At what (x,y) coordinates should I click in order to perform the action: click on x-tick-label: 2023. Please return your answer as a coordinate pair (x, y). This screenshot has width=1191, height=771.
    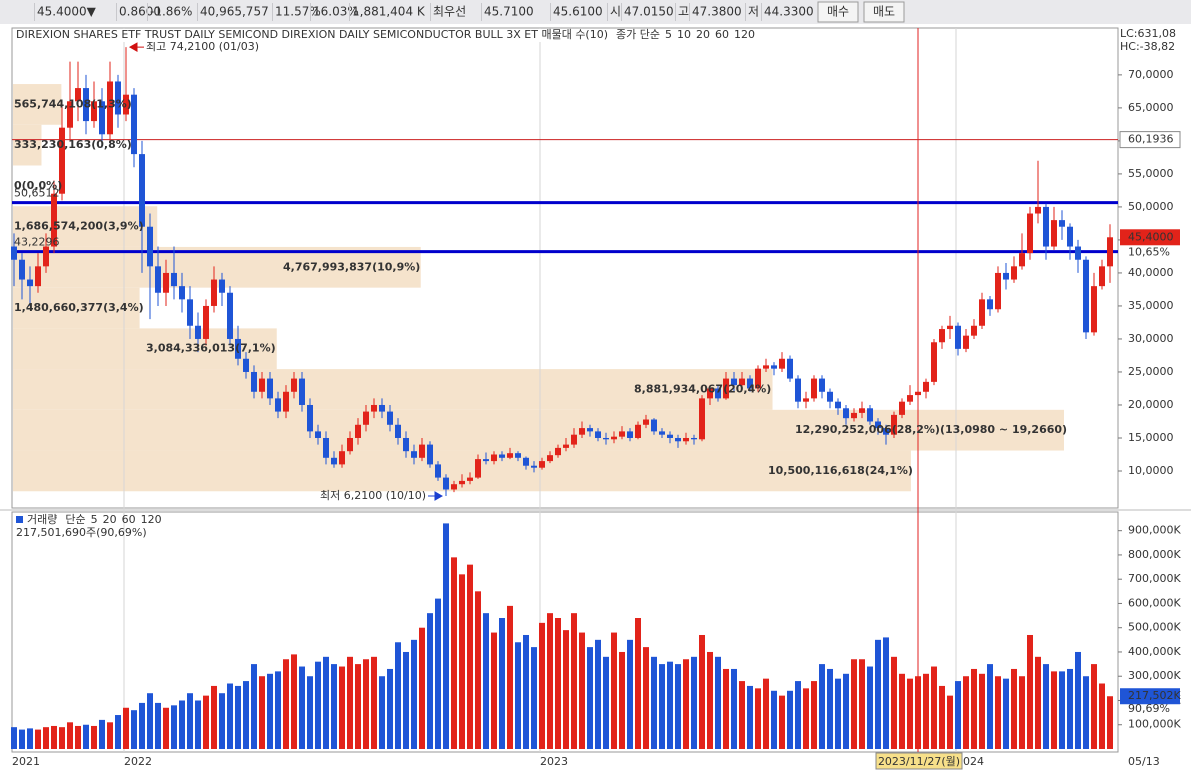
    Looking at the image, I should click on (554, 761).